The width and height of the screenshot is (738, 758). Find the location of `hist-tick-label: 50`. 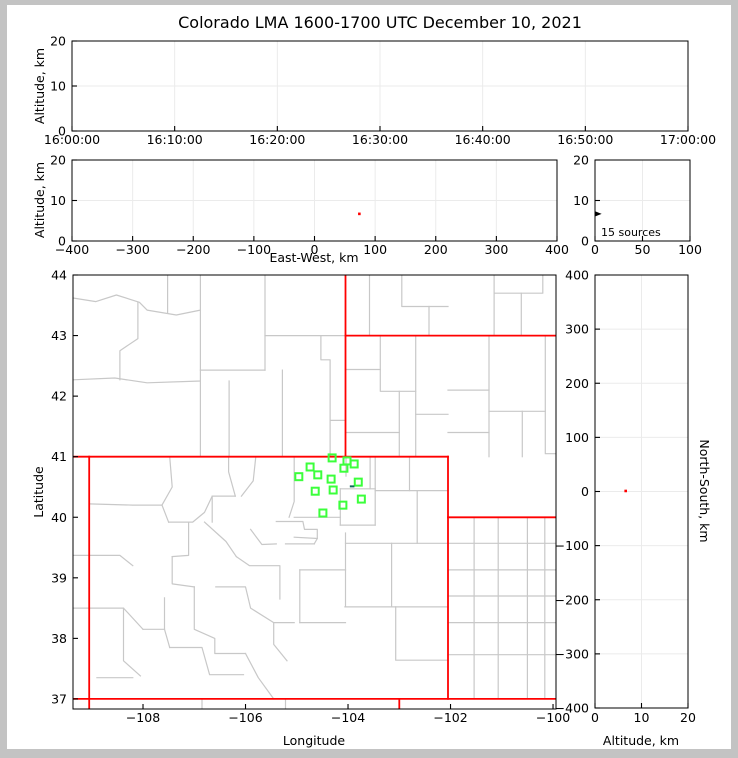

hist-tick-label: 50 is located at coordinates (643, 249).